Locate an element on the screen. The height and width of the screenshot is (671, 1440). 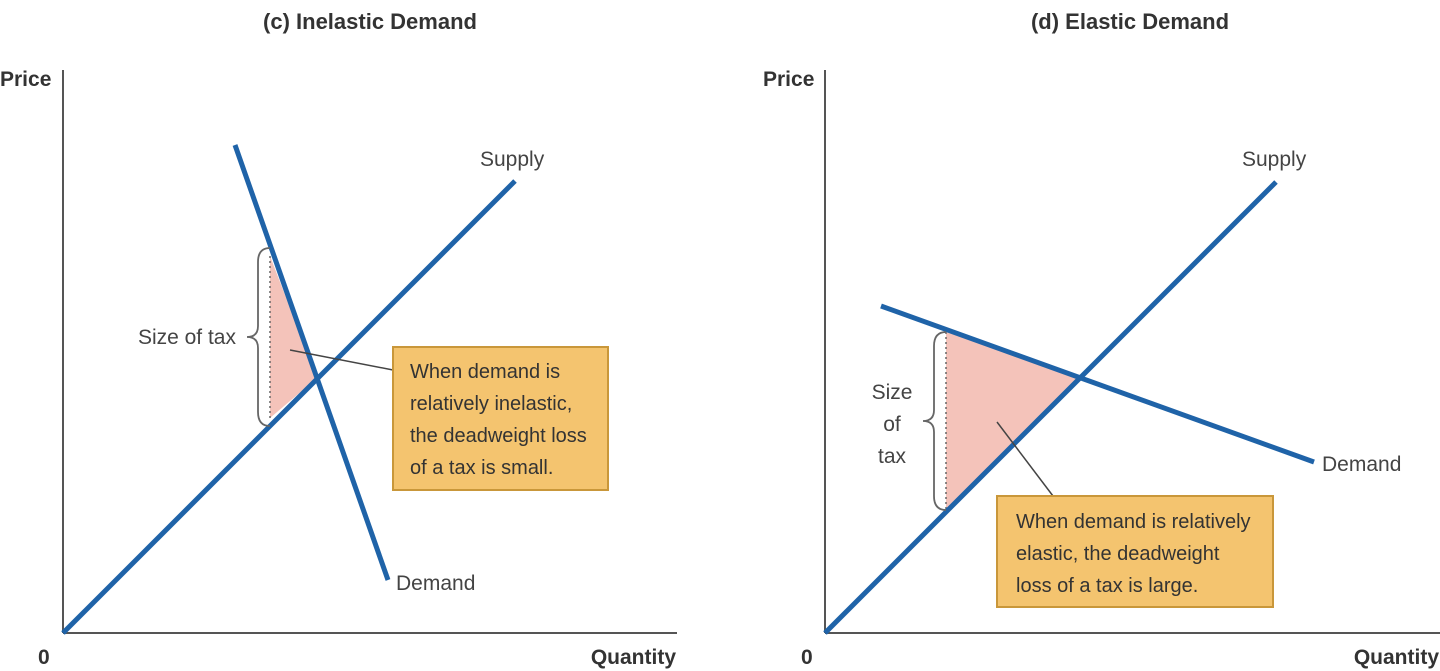
tax-size-label: Size of tax is located at coordinates (187, 337).